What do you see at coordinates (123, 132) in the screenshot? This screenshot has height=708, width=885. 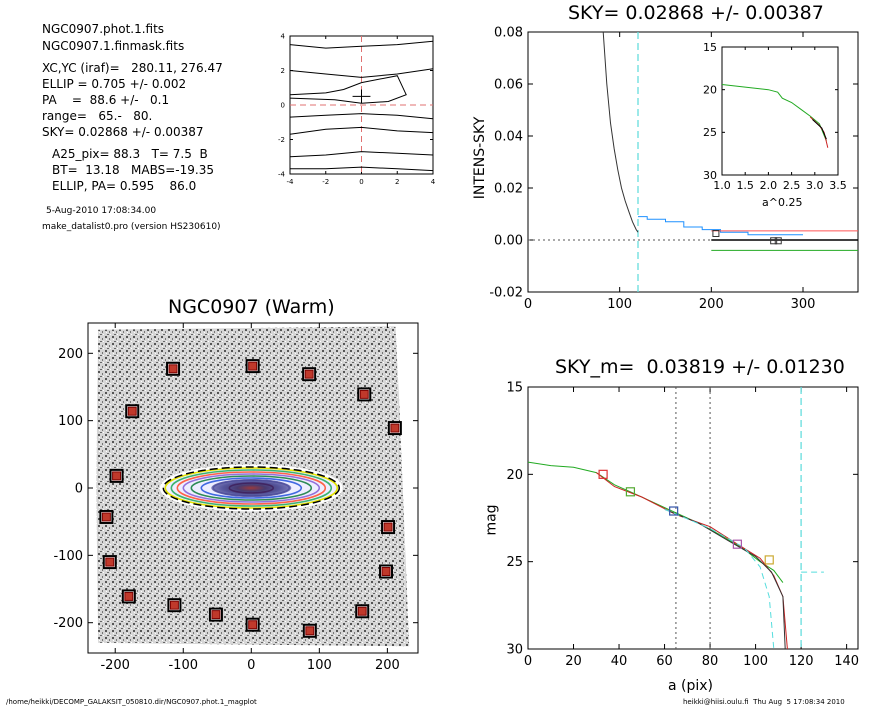 I see `info-sky: SKY= 0.02868 +/- 0.00387` at bounding box center [123, 132].